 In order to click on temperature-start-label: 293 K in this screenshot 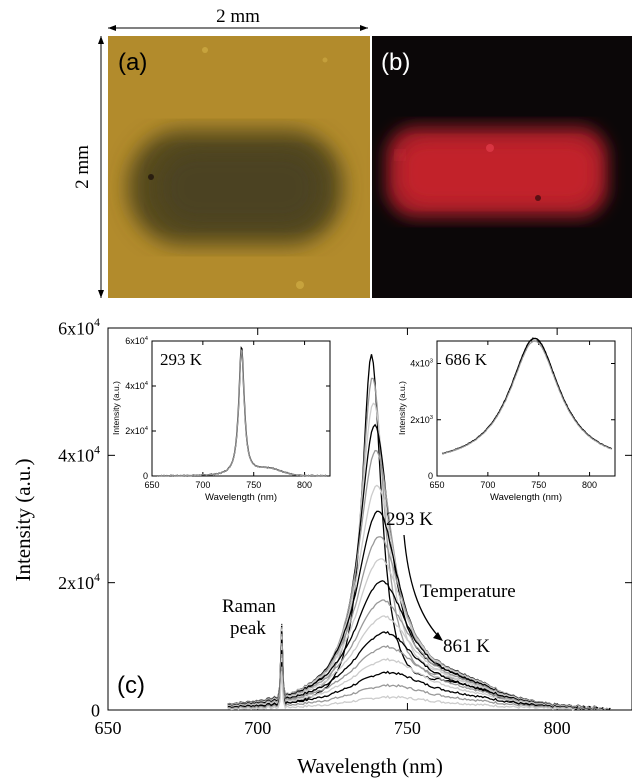, I will do `click(409, 519)`.